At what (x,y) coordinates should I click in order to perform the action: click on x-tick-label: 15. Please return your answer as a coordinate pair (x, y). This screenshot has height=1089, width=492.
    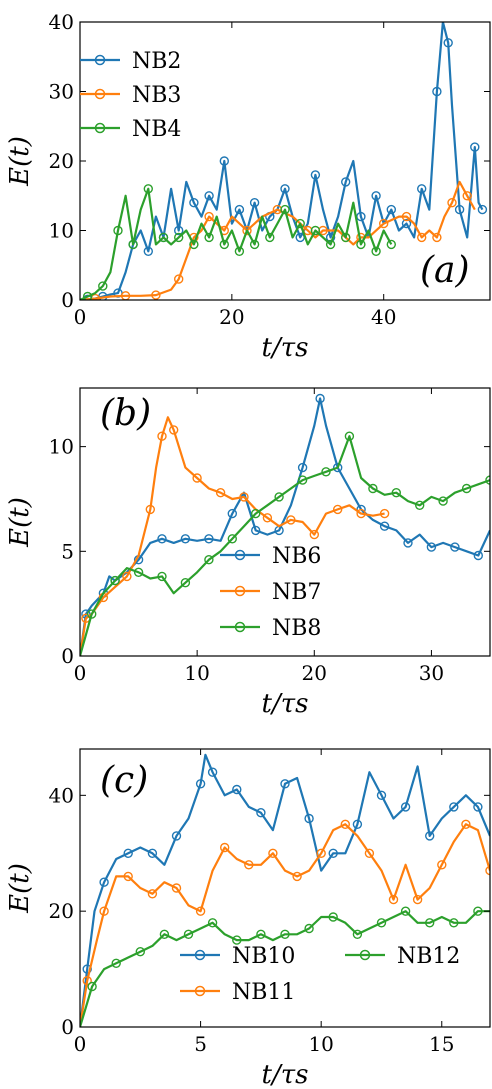
    Looking at the image, I should click on (441, 1044).